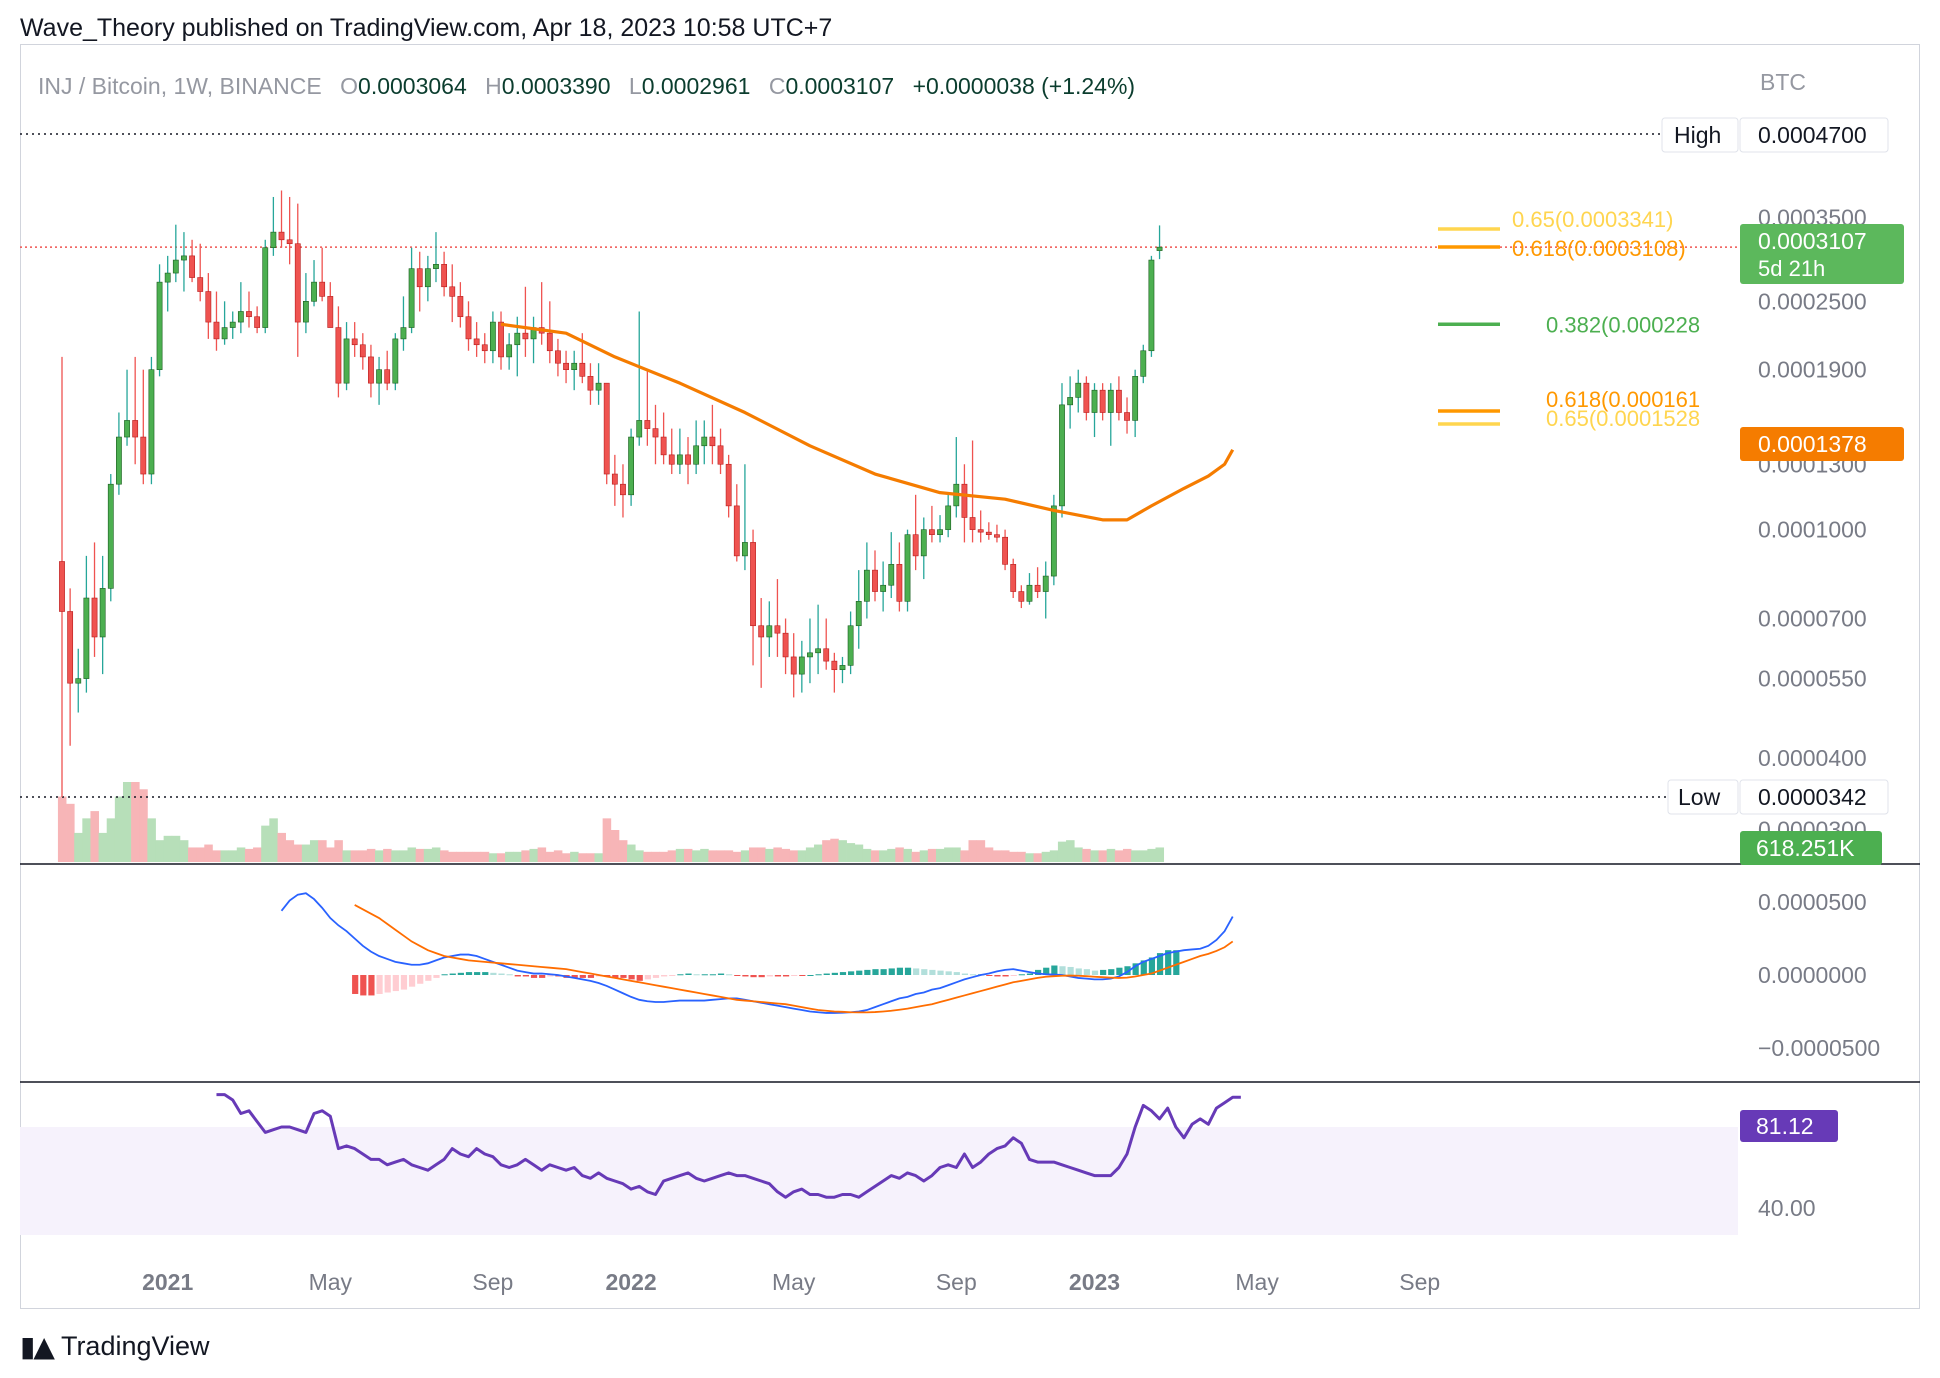 This screenshot has width=1940, height=1378. What do you see at coordinates (728, 1146) in the screenshot?
I see `rsi-line` at bounding box center [728, 1146].